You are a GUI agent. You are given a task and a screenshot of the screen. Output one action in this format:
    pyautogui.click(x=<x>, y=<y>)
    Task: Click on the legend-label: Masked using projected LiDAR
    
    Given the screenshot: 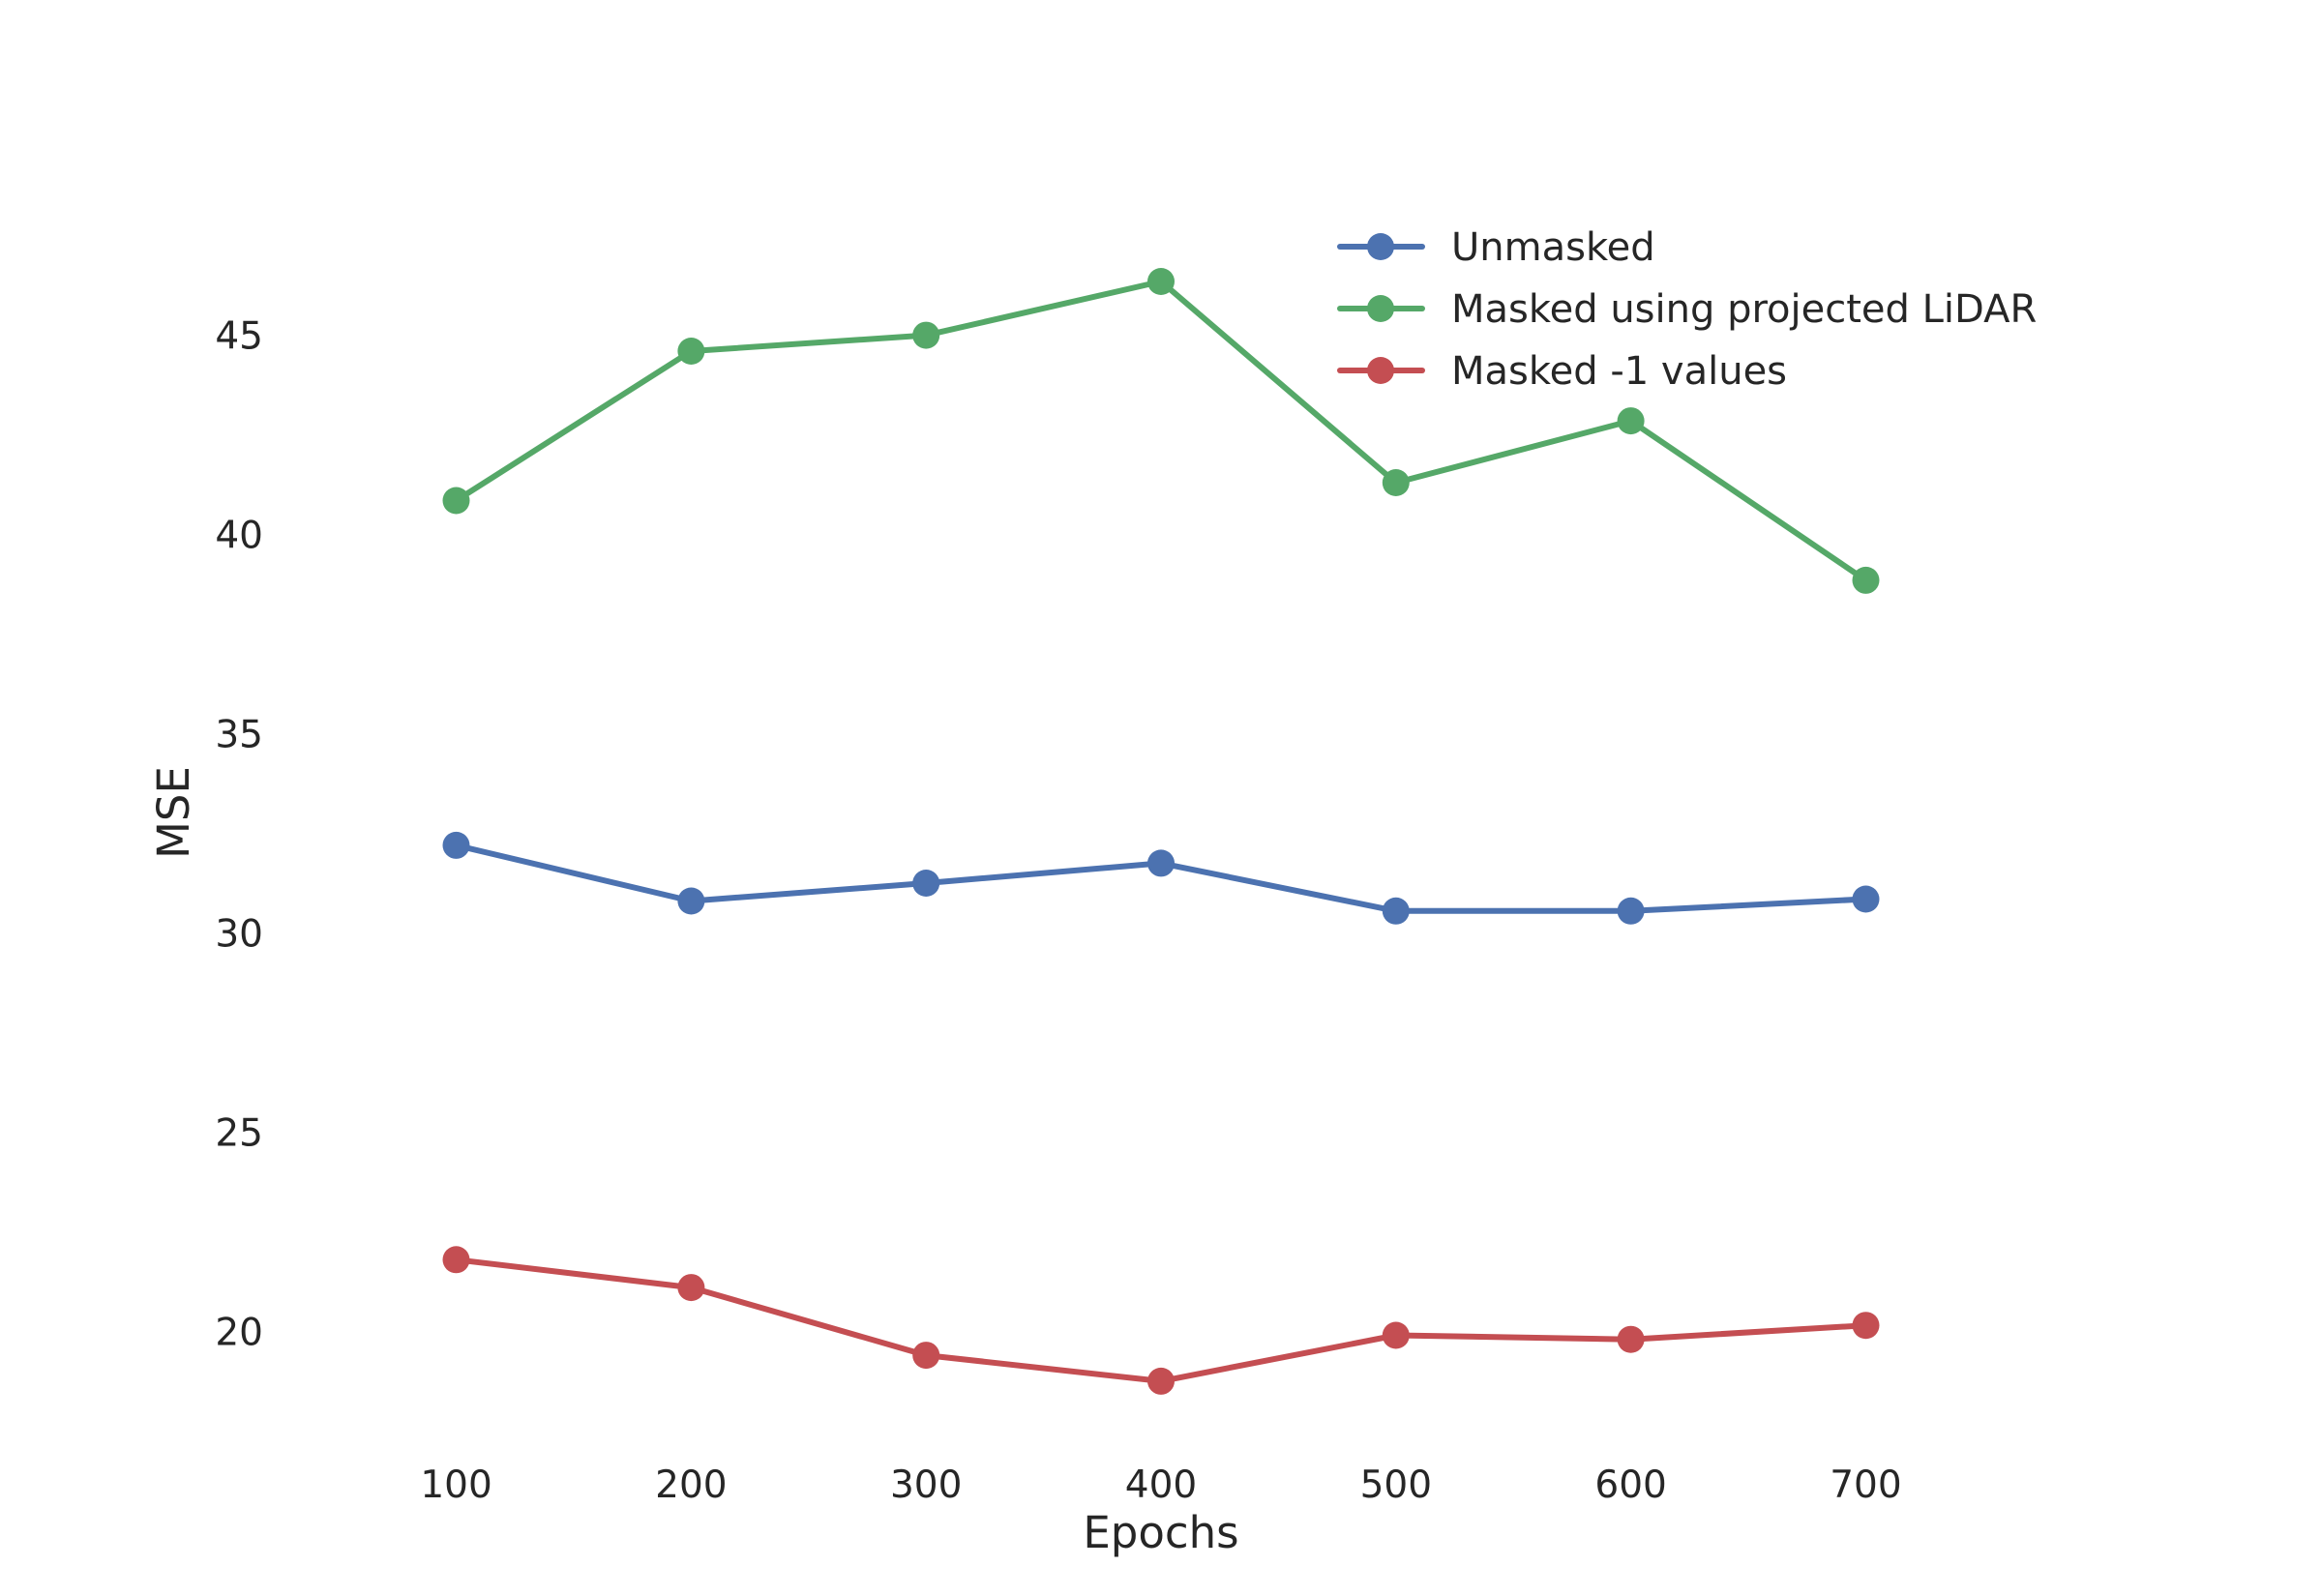 What is the action you would take?
    pyautogui.click(x=1744, y=309)
    